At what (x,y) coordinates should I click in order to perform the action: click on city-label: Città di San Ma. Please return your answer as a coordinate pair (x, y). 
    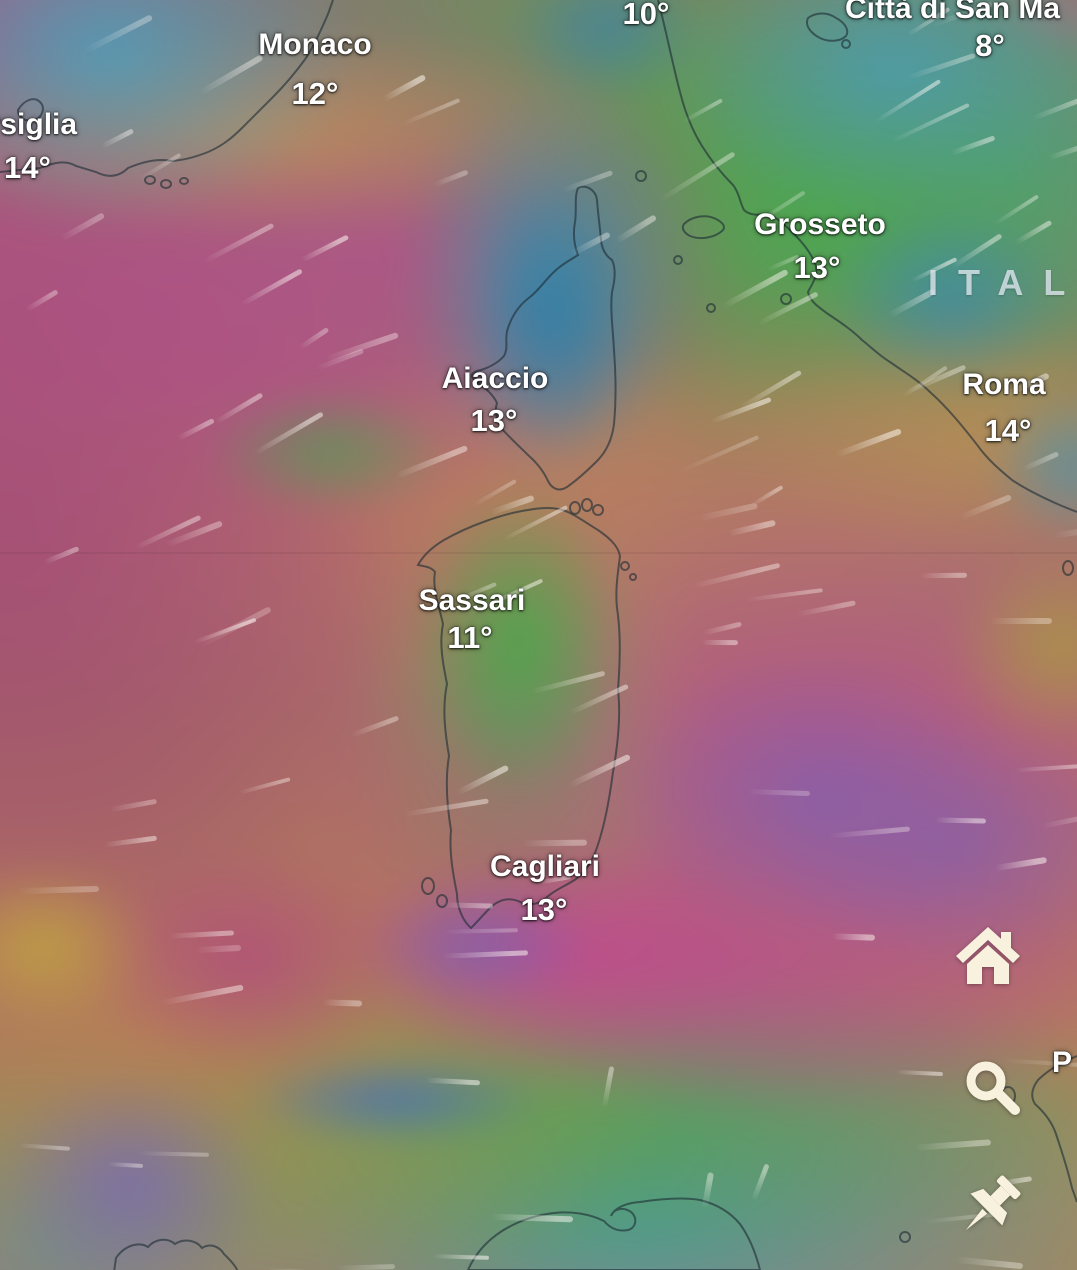
    Looking at the image, I should click on (953, 12).